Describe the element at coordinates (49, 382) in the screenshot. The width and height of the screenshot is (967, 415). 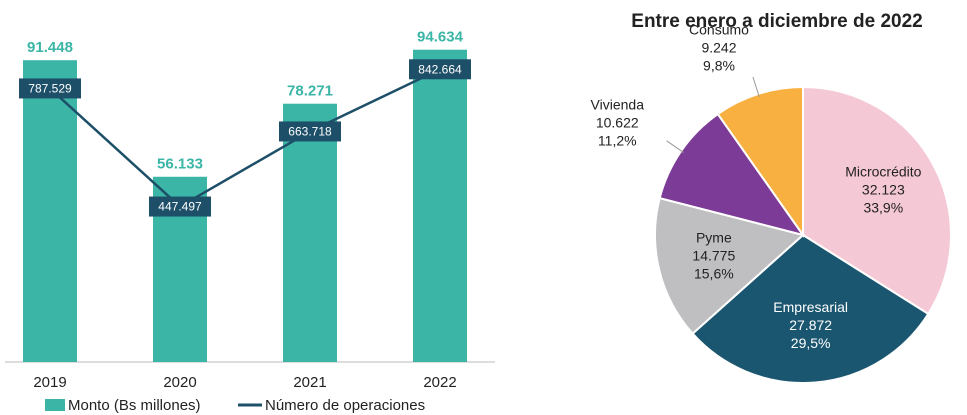
I see `x-tick-label: 2019` at that location.